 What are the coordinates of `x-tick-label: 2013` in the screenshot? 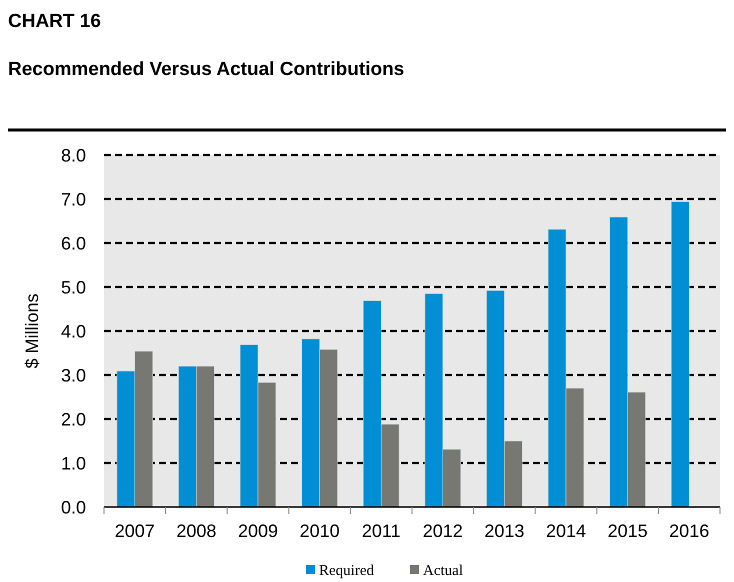 It's located at (504, 531).